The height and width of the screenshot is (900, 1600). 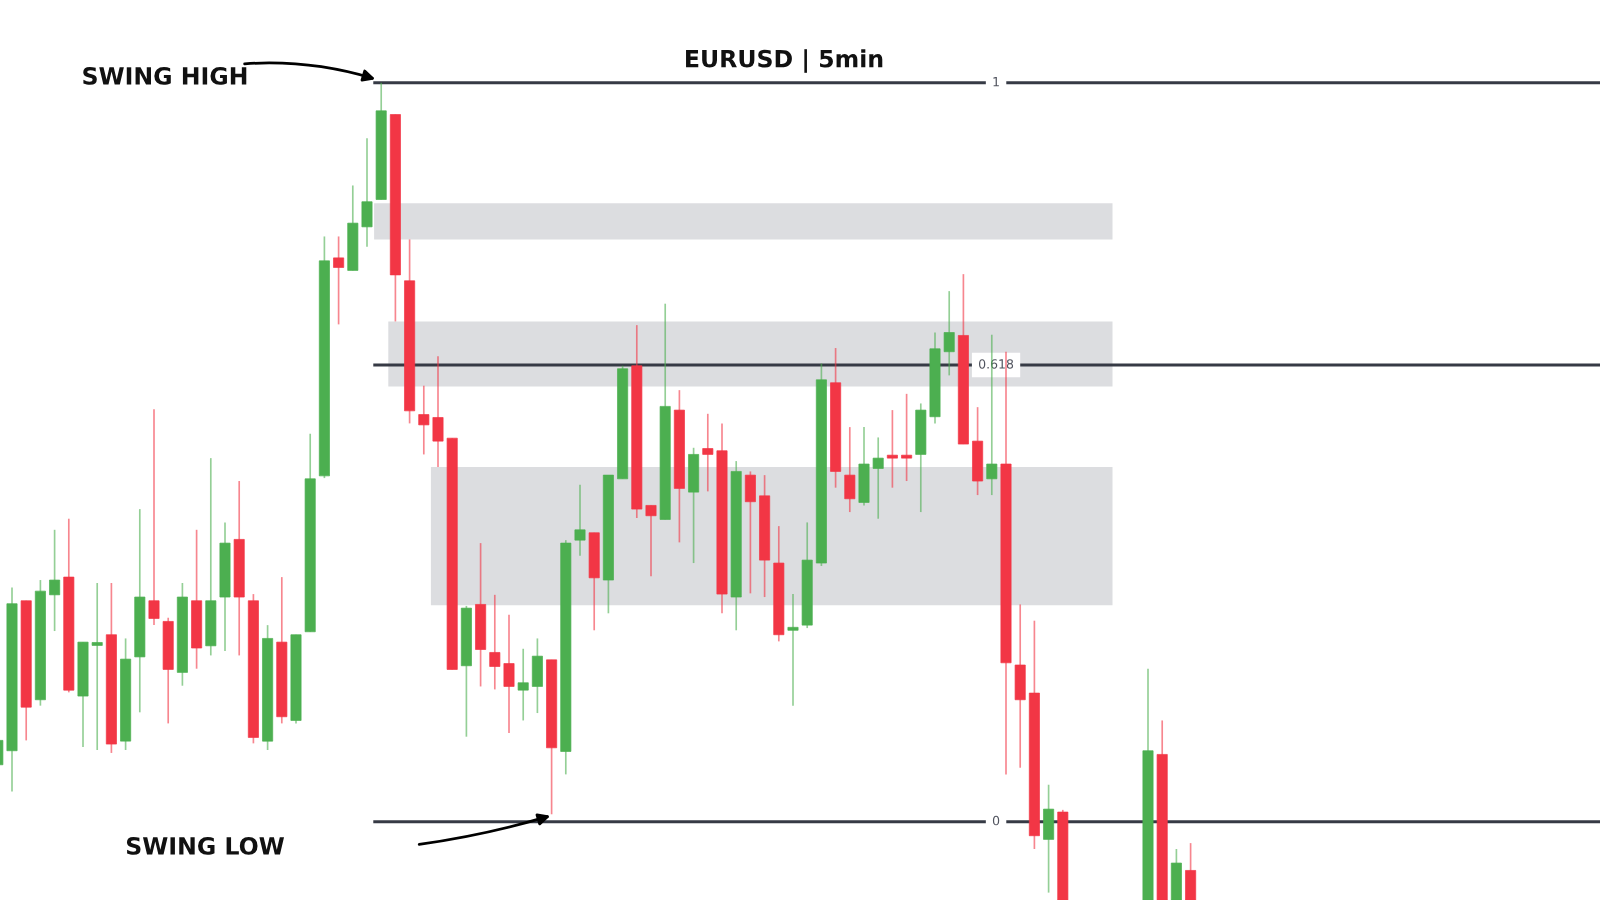 I want to click on ref-line-label: 1, so click(x=996, y=82).